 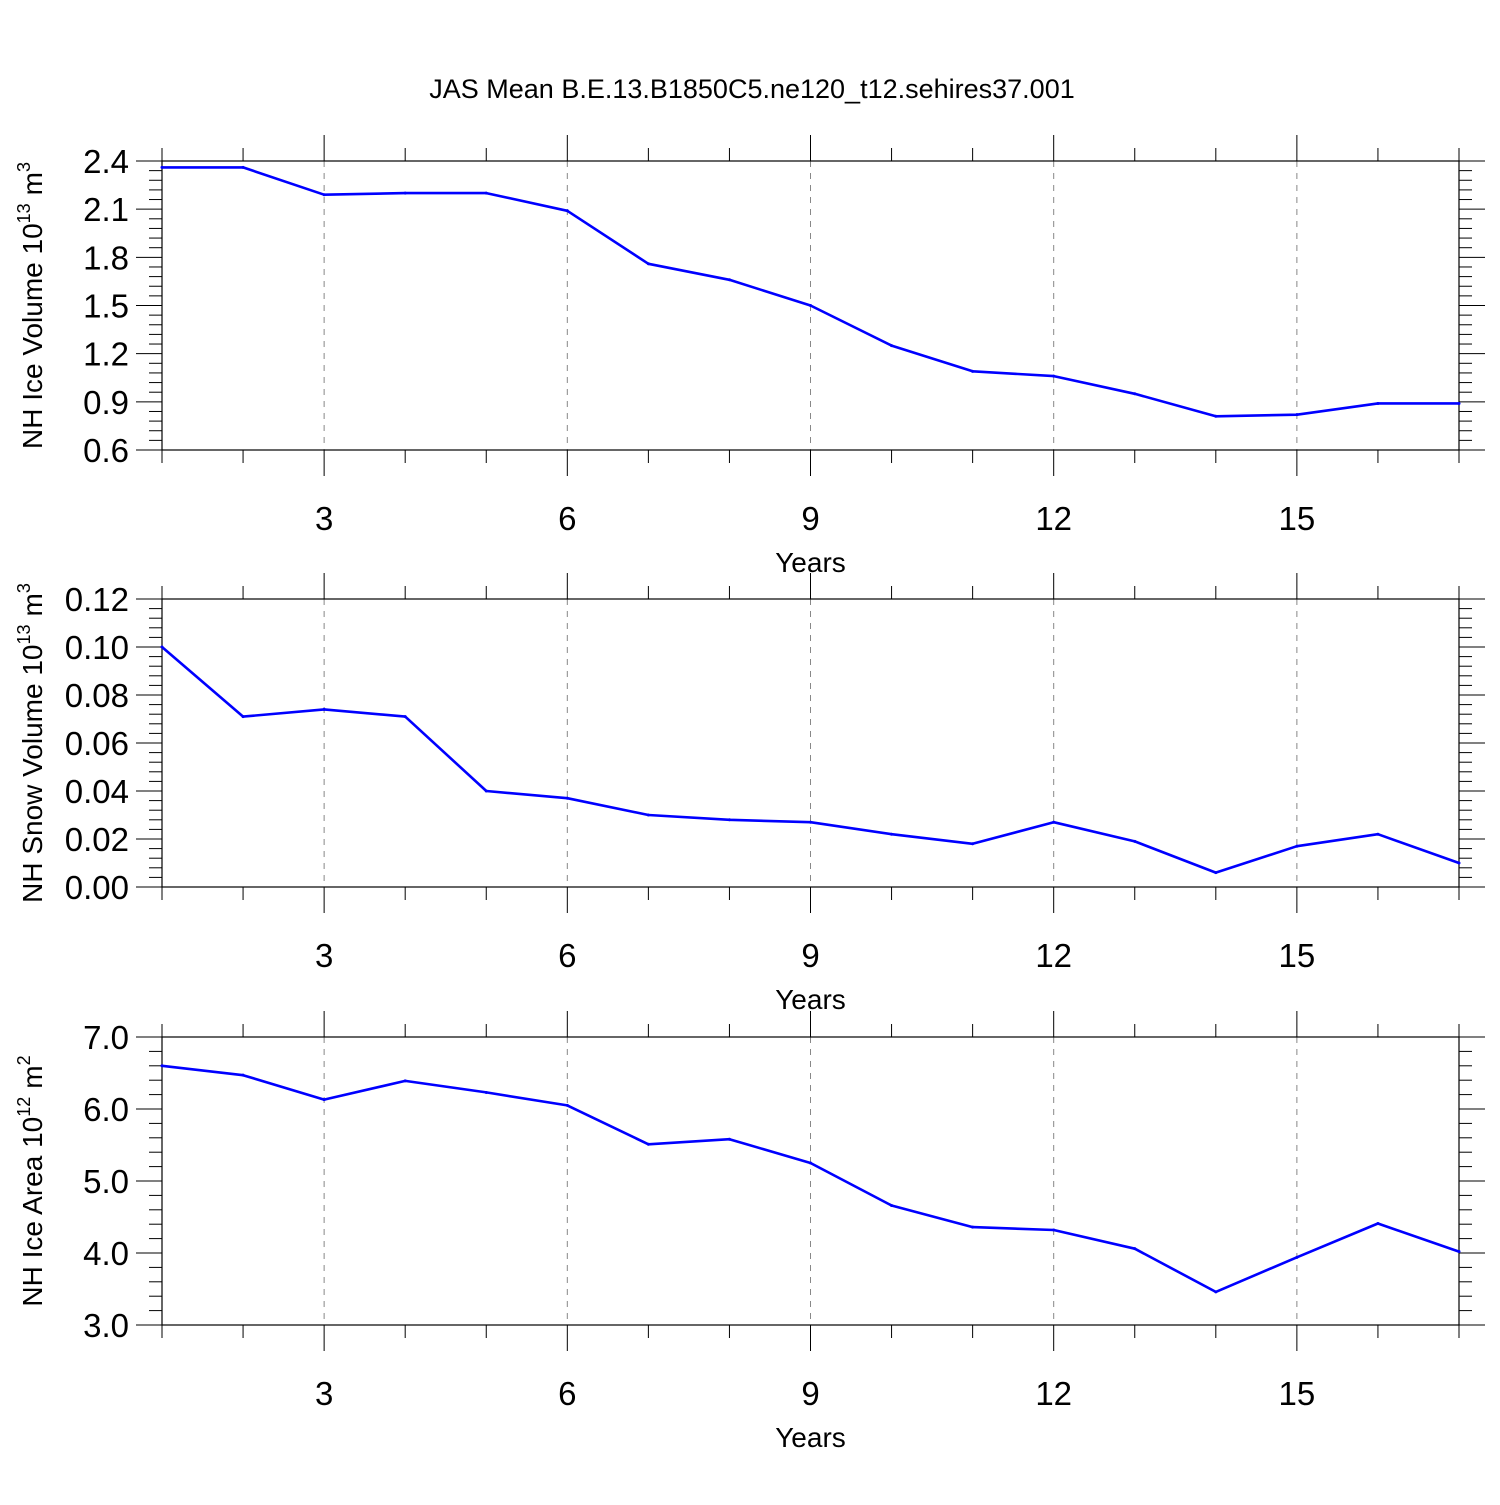 I want to click on y-tick-label: 7.0, so click(x=106, y=1037).